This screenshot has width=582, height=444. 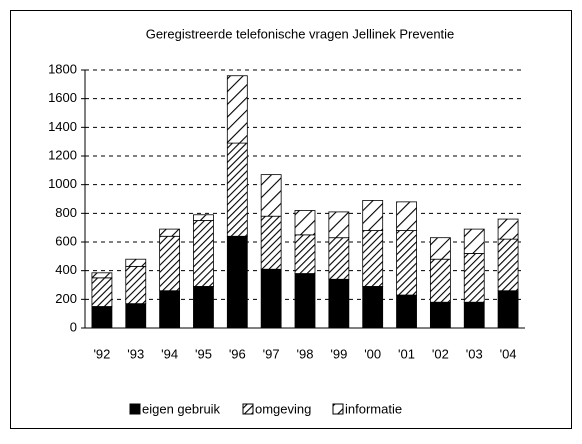 What do you see at coordinates (62, 154) in the screenshot?
I see `y-tick-label: 1200` at bounding box center [62, 154].